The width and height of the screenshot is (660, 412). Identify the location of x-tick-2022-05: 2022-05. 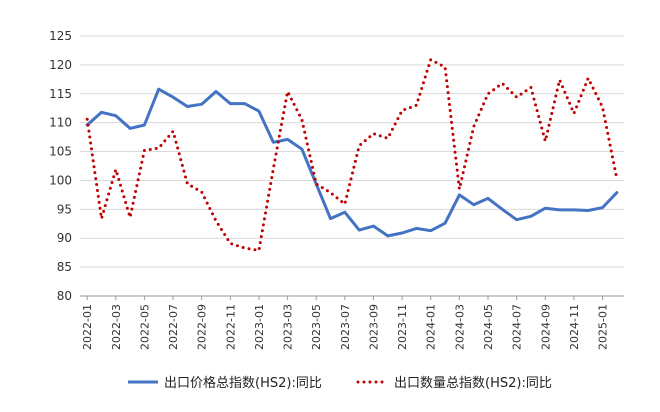
(144, 327).